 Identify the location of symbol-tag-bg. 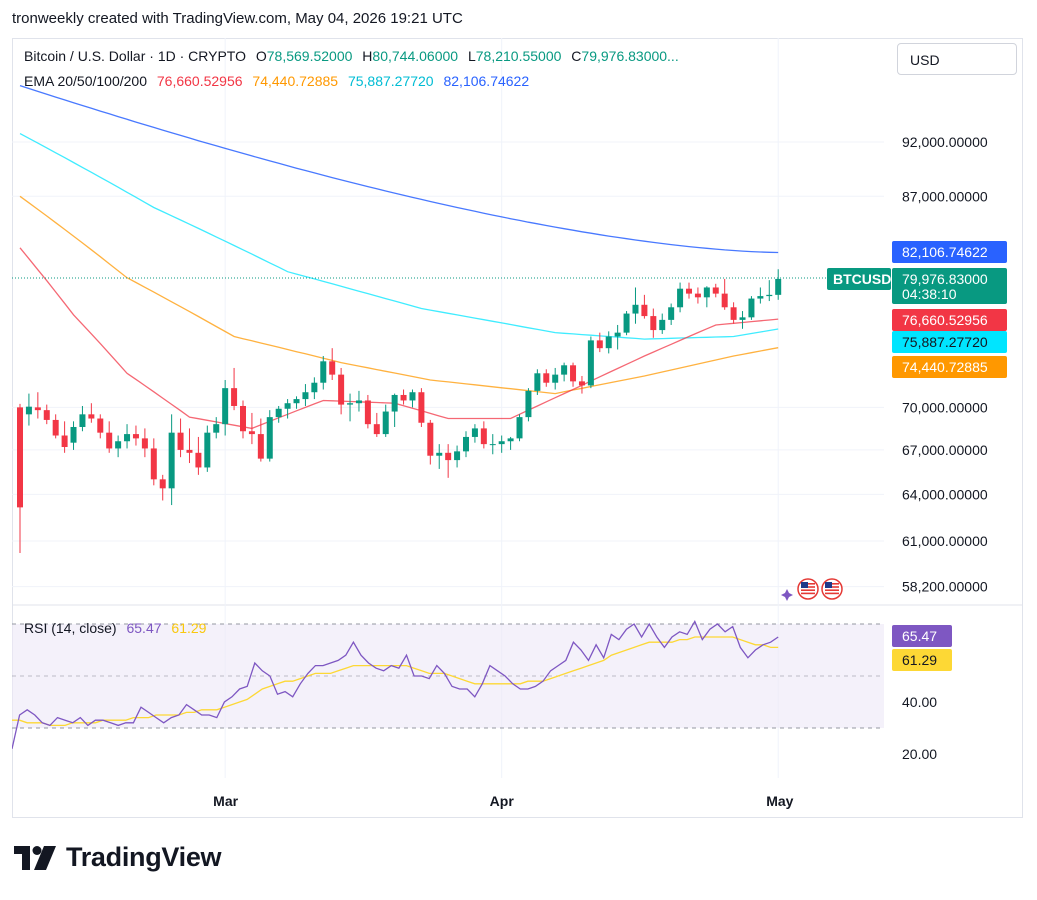
(859, 279).